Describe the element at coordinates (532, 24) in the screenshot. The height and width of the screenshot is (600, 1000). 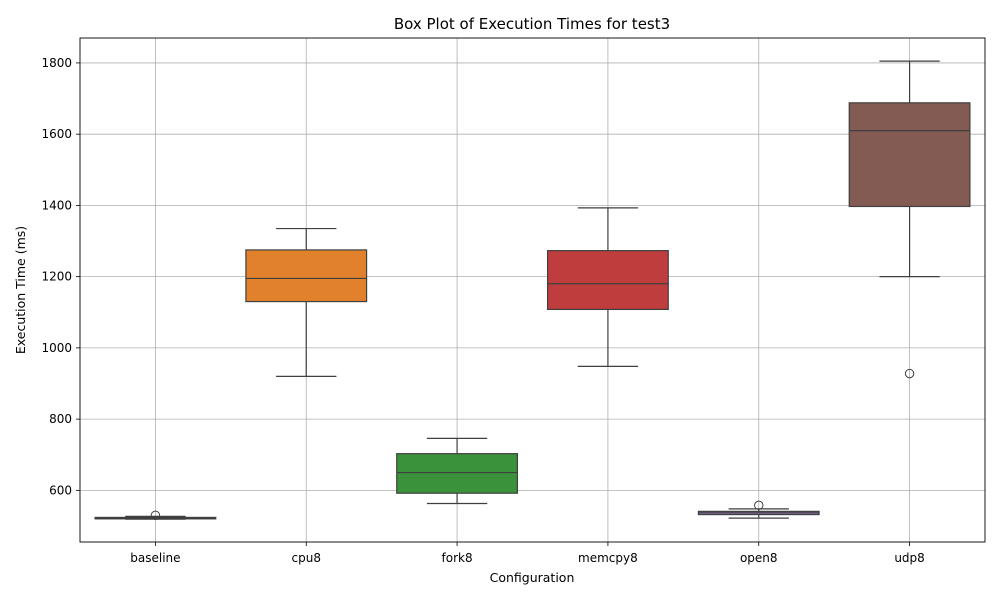
I see `chart-title: Box Plot of Execution Times for test3` at that location.